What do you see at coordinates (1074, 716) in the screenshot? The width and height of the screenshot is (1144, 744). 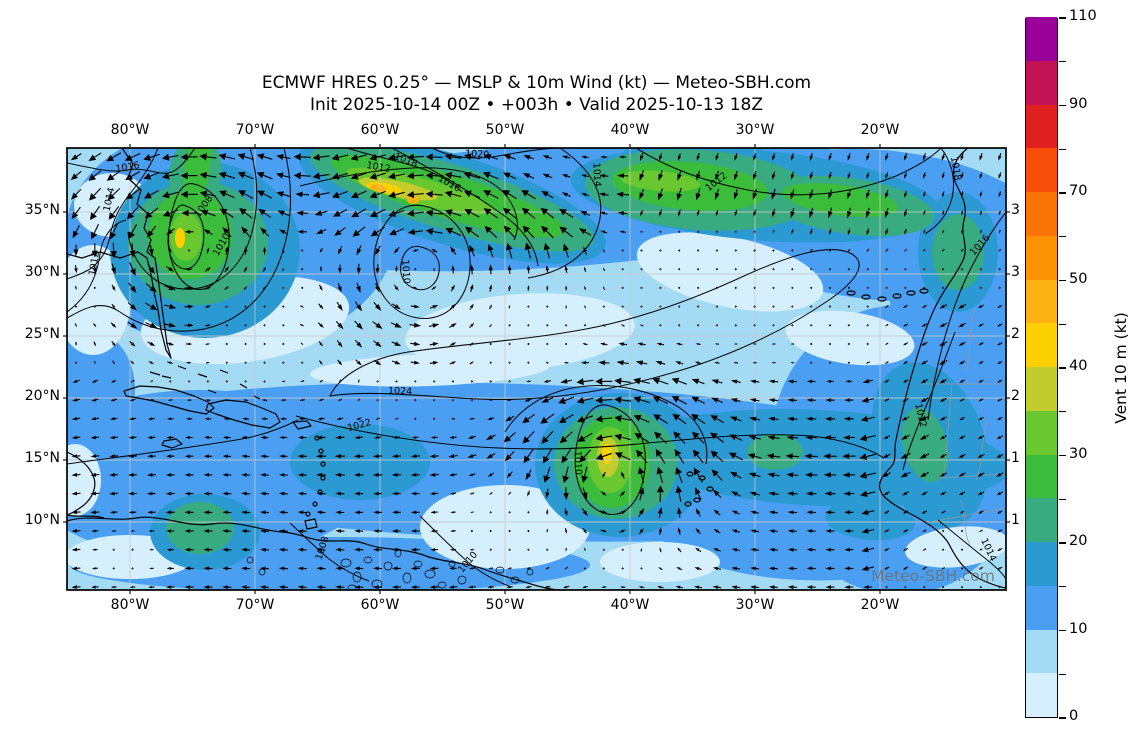 I see `colorbar-tick-label: 0` at bounding box center [1074, 716].